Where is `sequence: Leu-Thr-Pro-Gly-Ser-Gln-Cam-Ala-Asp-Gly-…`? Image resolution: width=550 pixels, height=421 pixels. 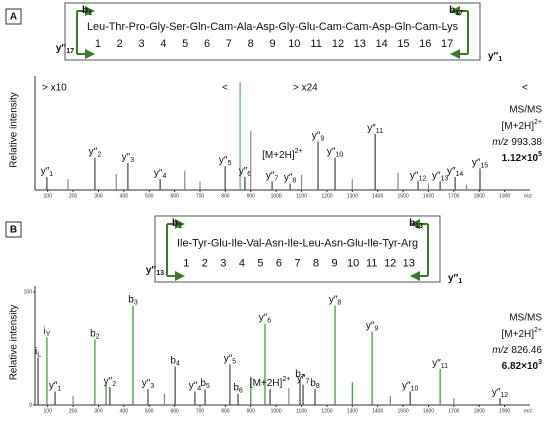 sequence: Leu-Thr-Pro-Gly-Ser-Gln-Cam-Ala-Asp-Gly-… is located at coordinates (272, 27).